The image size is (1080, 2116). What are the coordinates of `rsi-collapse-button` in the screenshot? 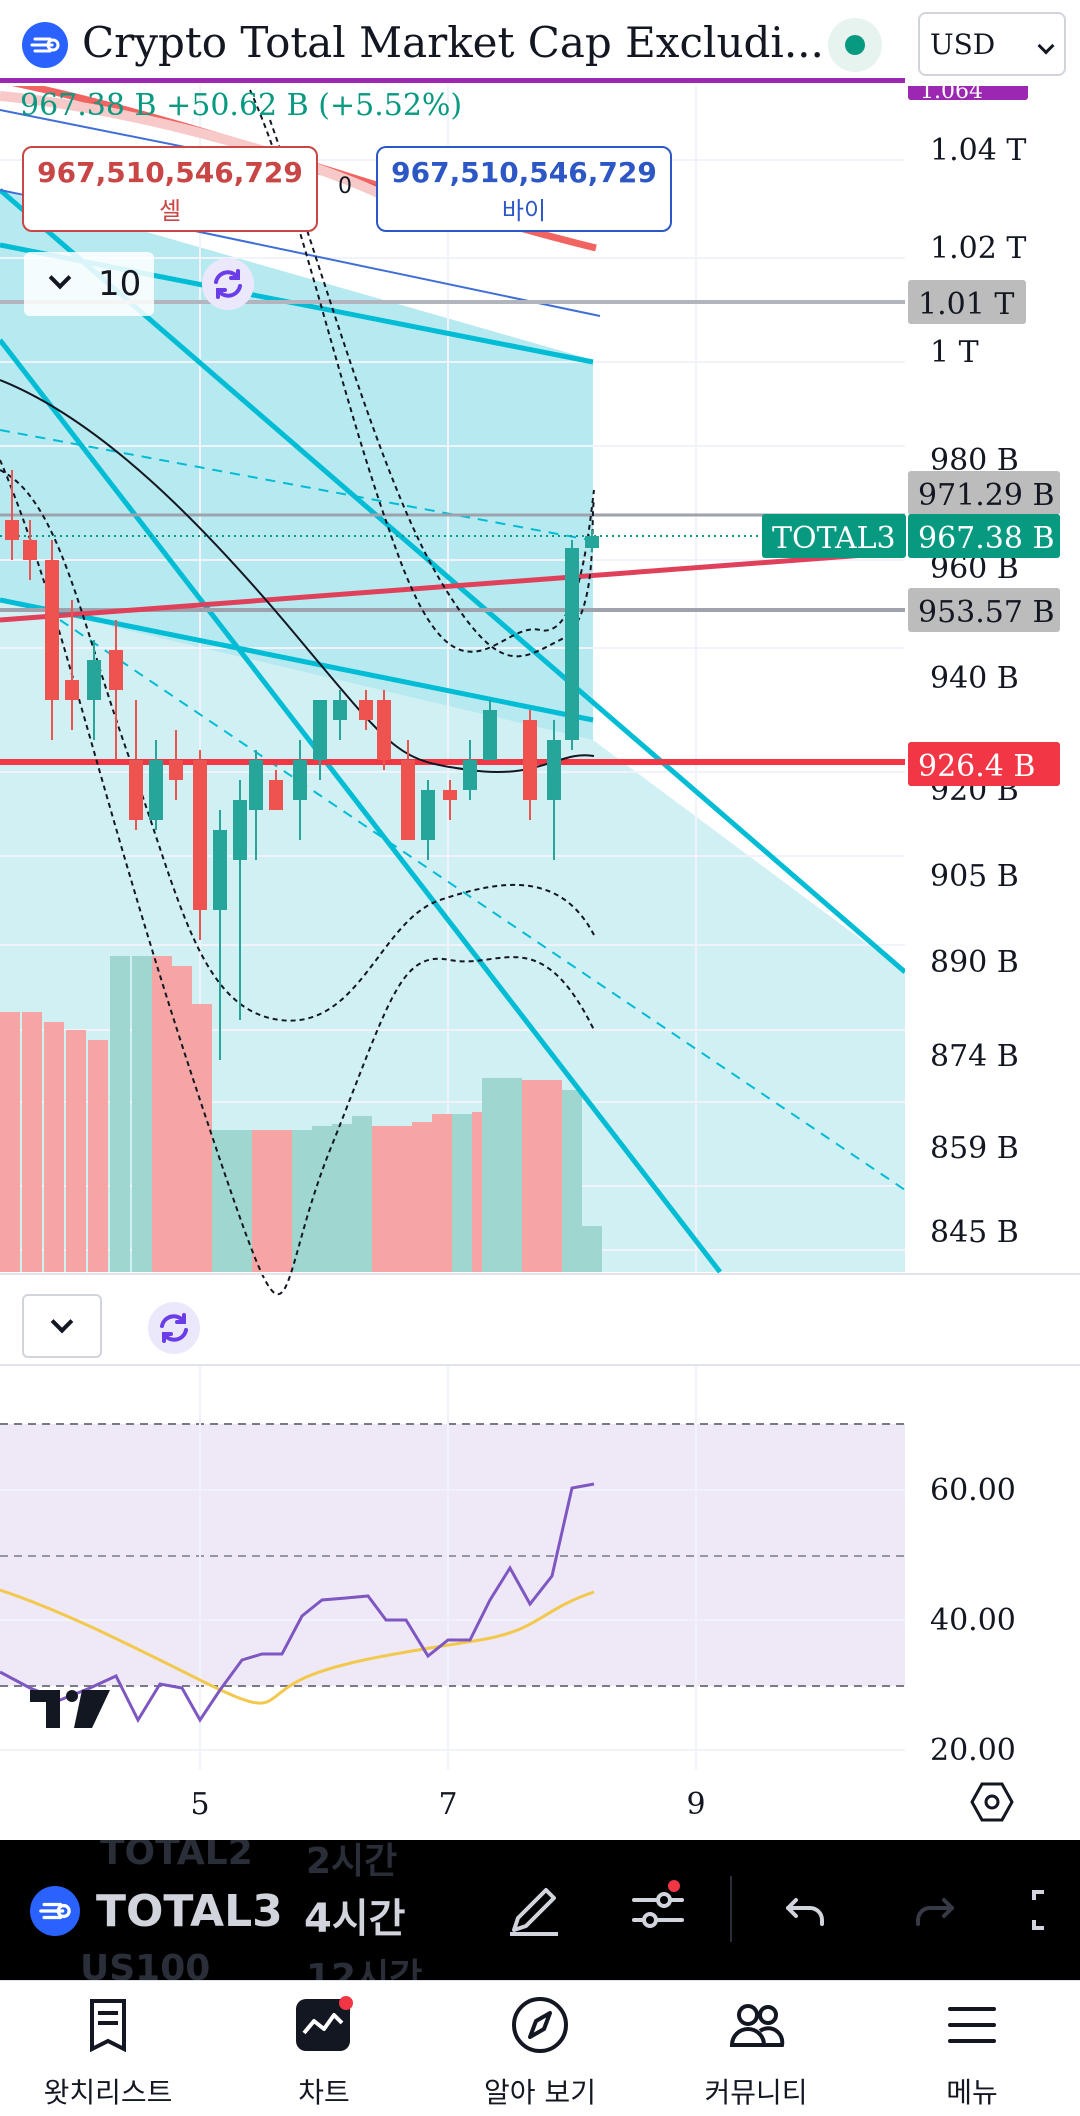 It's located at (62, 1326).